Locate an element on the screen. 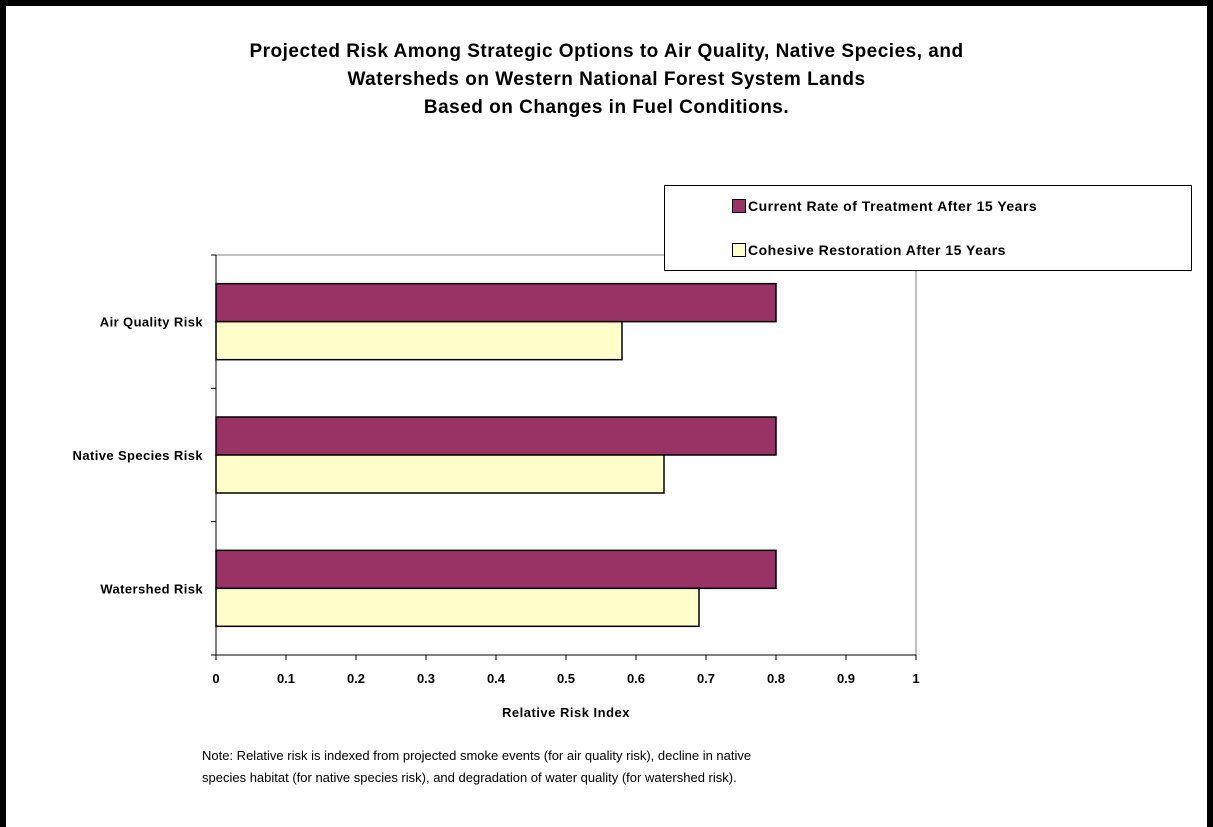 Image resolution: width=1213 pixels, height=827 pixels. legend-item-current: Current Rate of Treatment After 15 Years is located at coordinates (884, 206).